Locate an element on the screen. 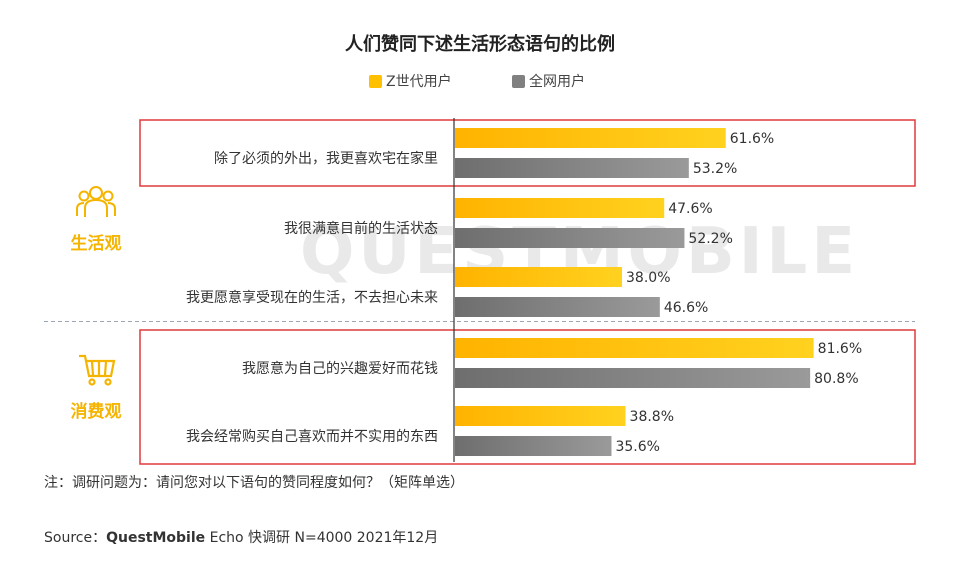 The image size is (960, 562). category-label: 我更愿意享受现在的生活，不去担心未来 is located at coordinates (312, 297).